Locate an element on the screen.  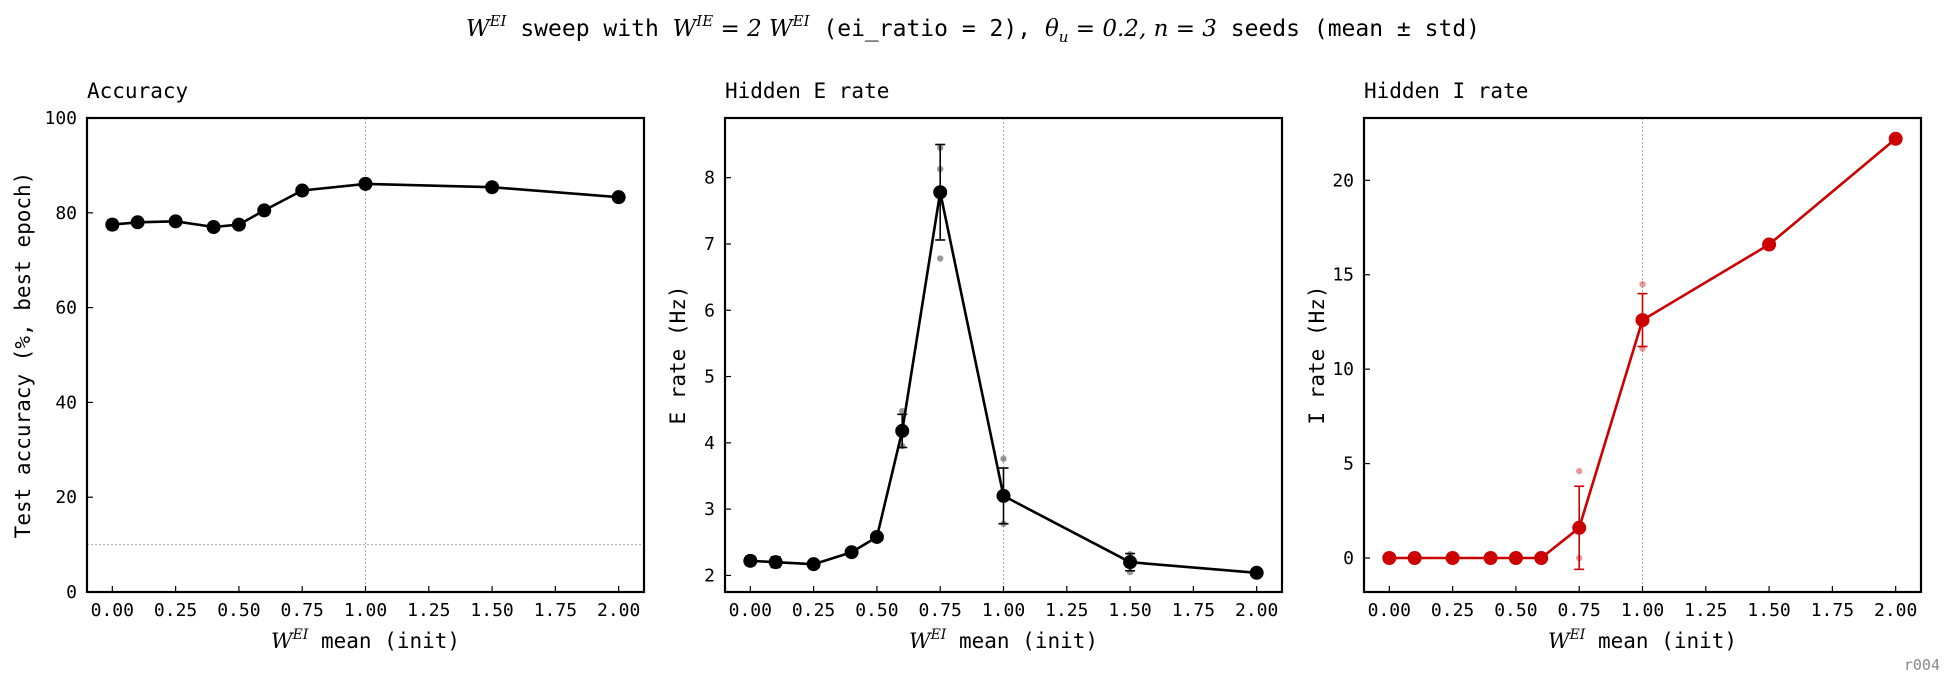
suptitle-theta-val: = 0.2, is located at coordinates (1110, 29).